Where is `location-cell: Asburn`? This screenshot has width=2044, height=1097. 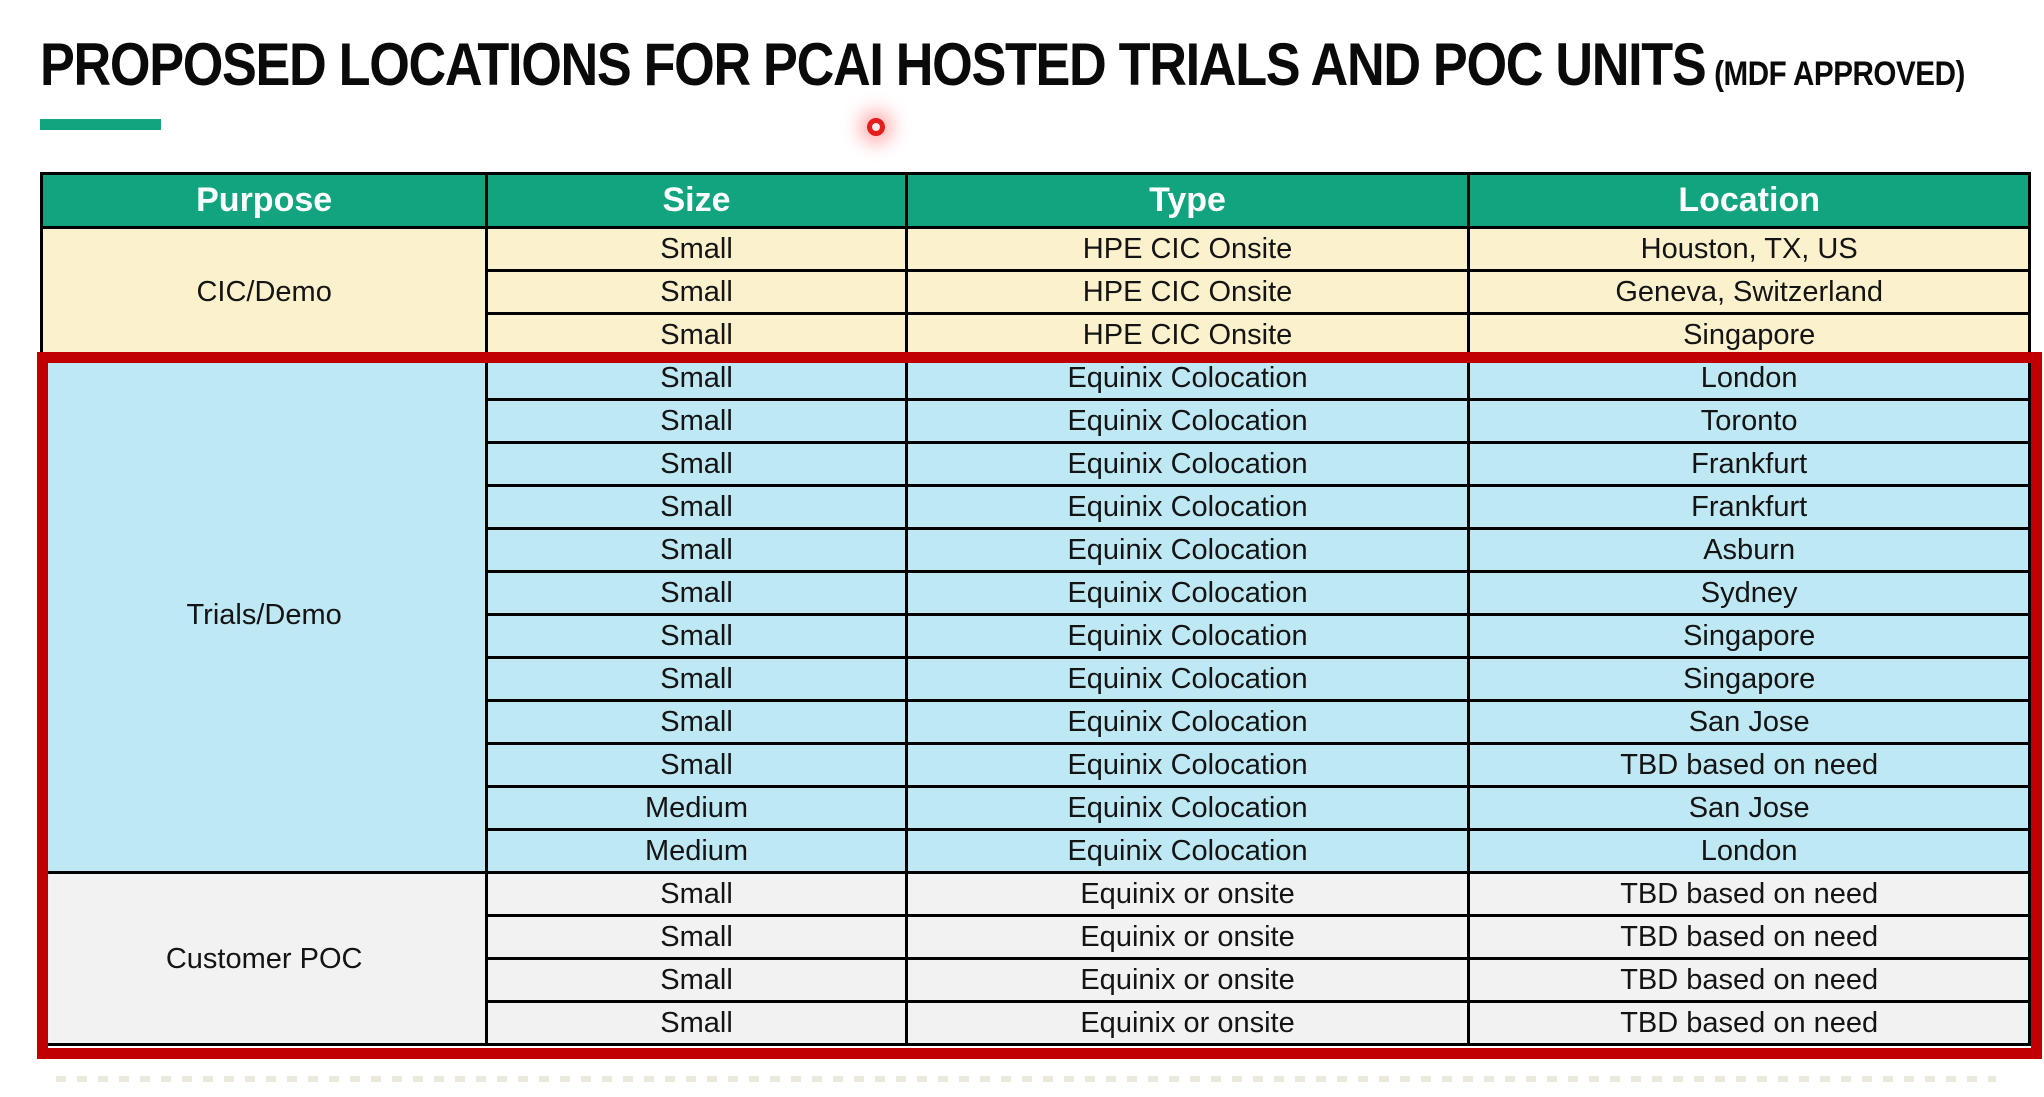
location-cell: Asburn is located at coordinates (1749, 550).